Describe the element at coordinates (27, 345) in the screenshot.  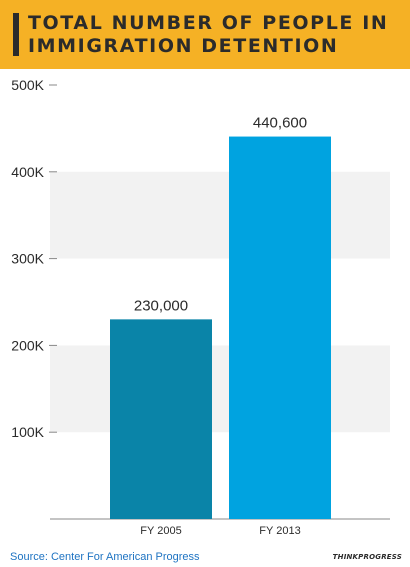
I see `y-tick-label-1: 200K` at that location.